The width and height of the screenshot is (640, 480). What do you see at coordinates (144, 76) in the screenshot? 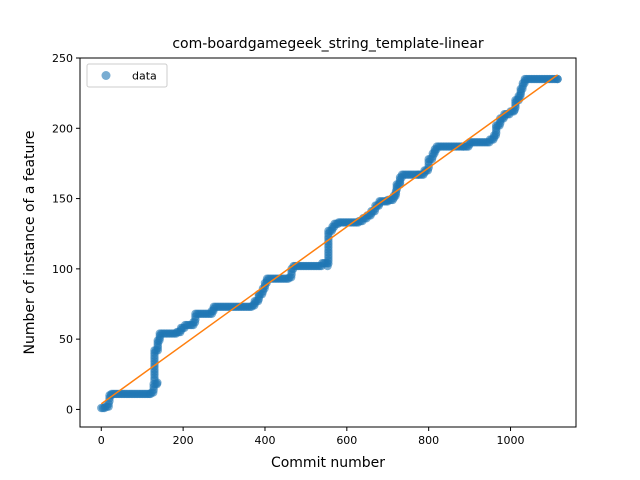
I see `legend-label-data: data` at bounding box center [144, 76].